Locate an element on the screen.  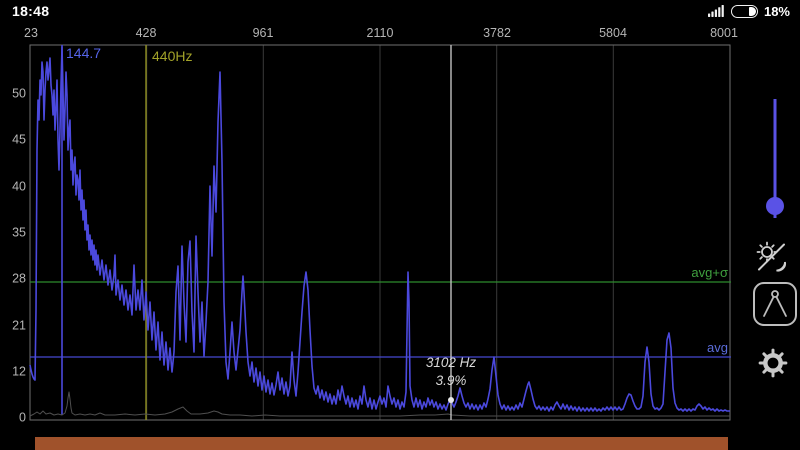
reference-440hz-label: 440Hz is located at coordinates (172, 56).